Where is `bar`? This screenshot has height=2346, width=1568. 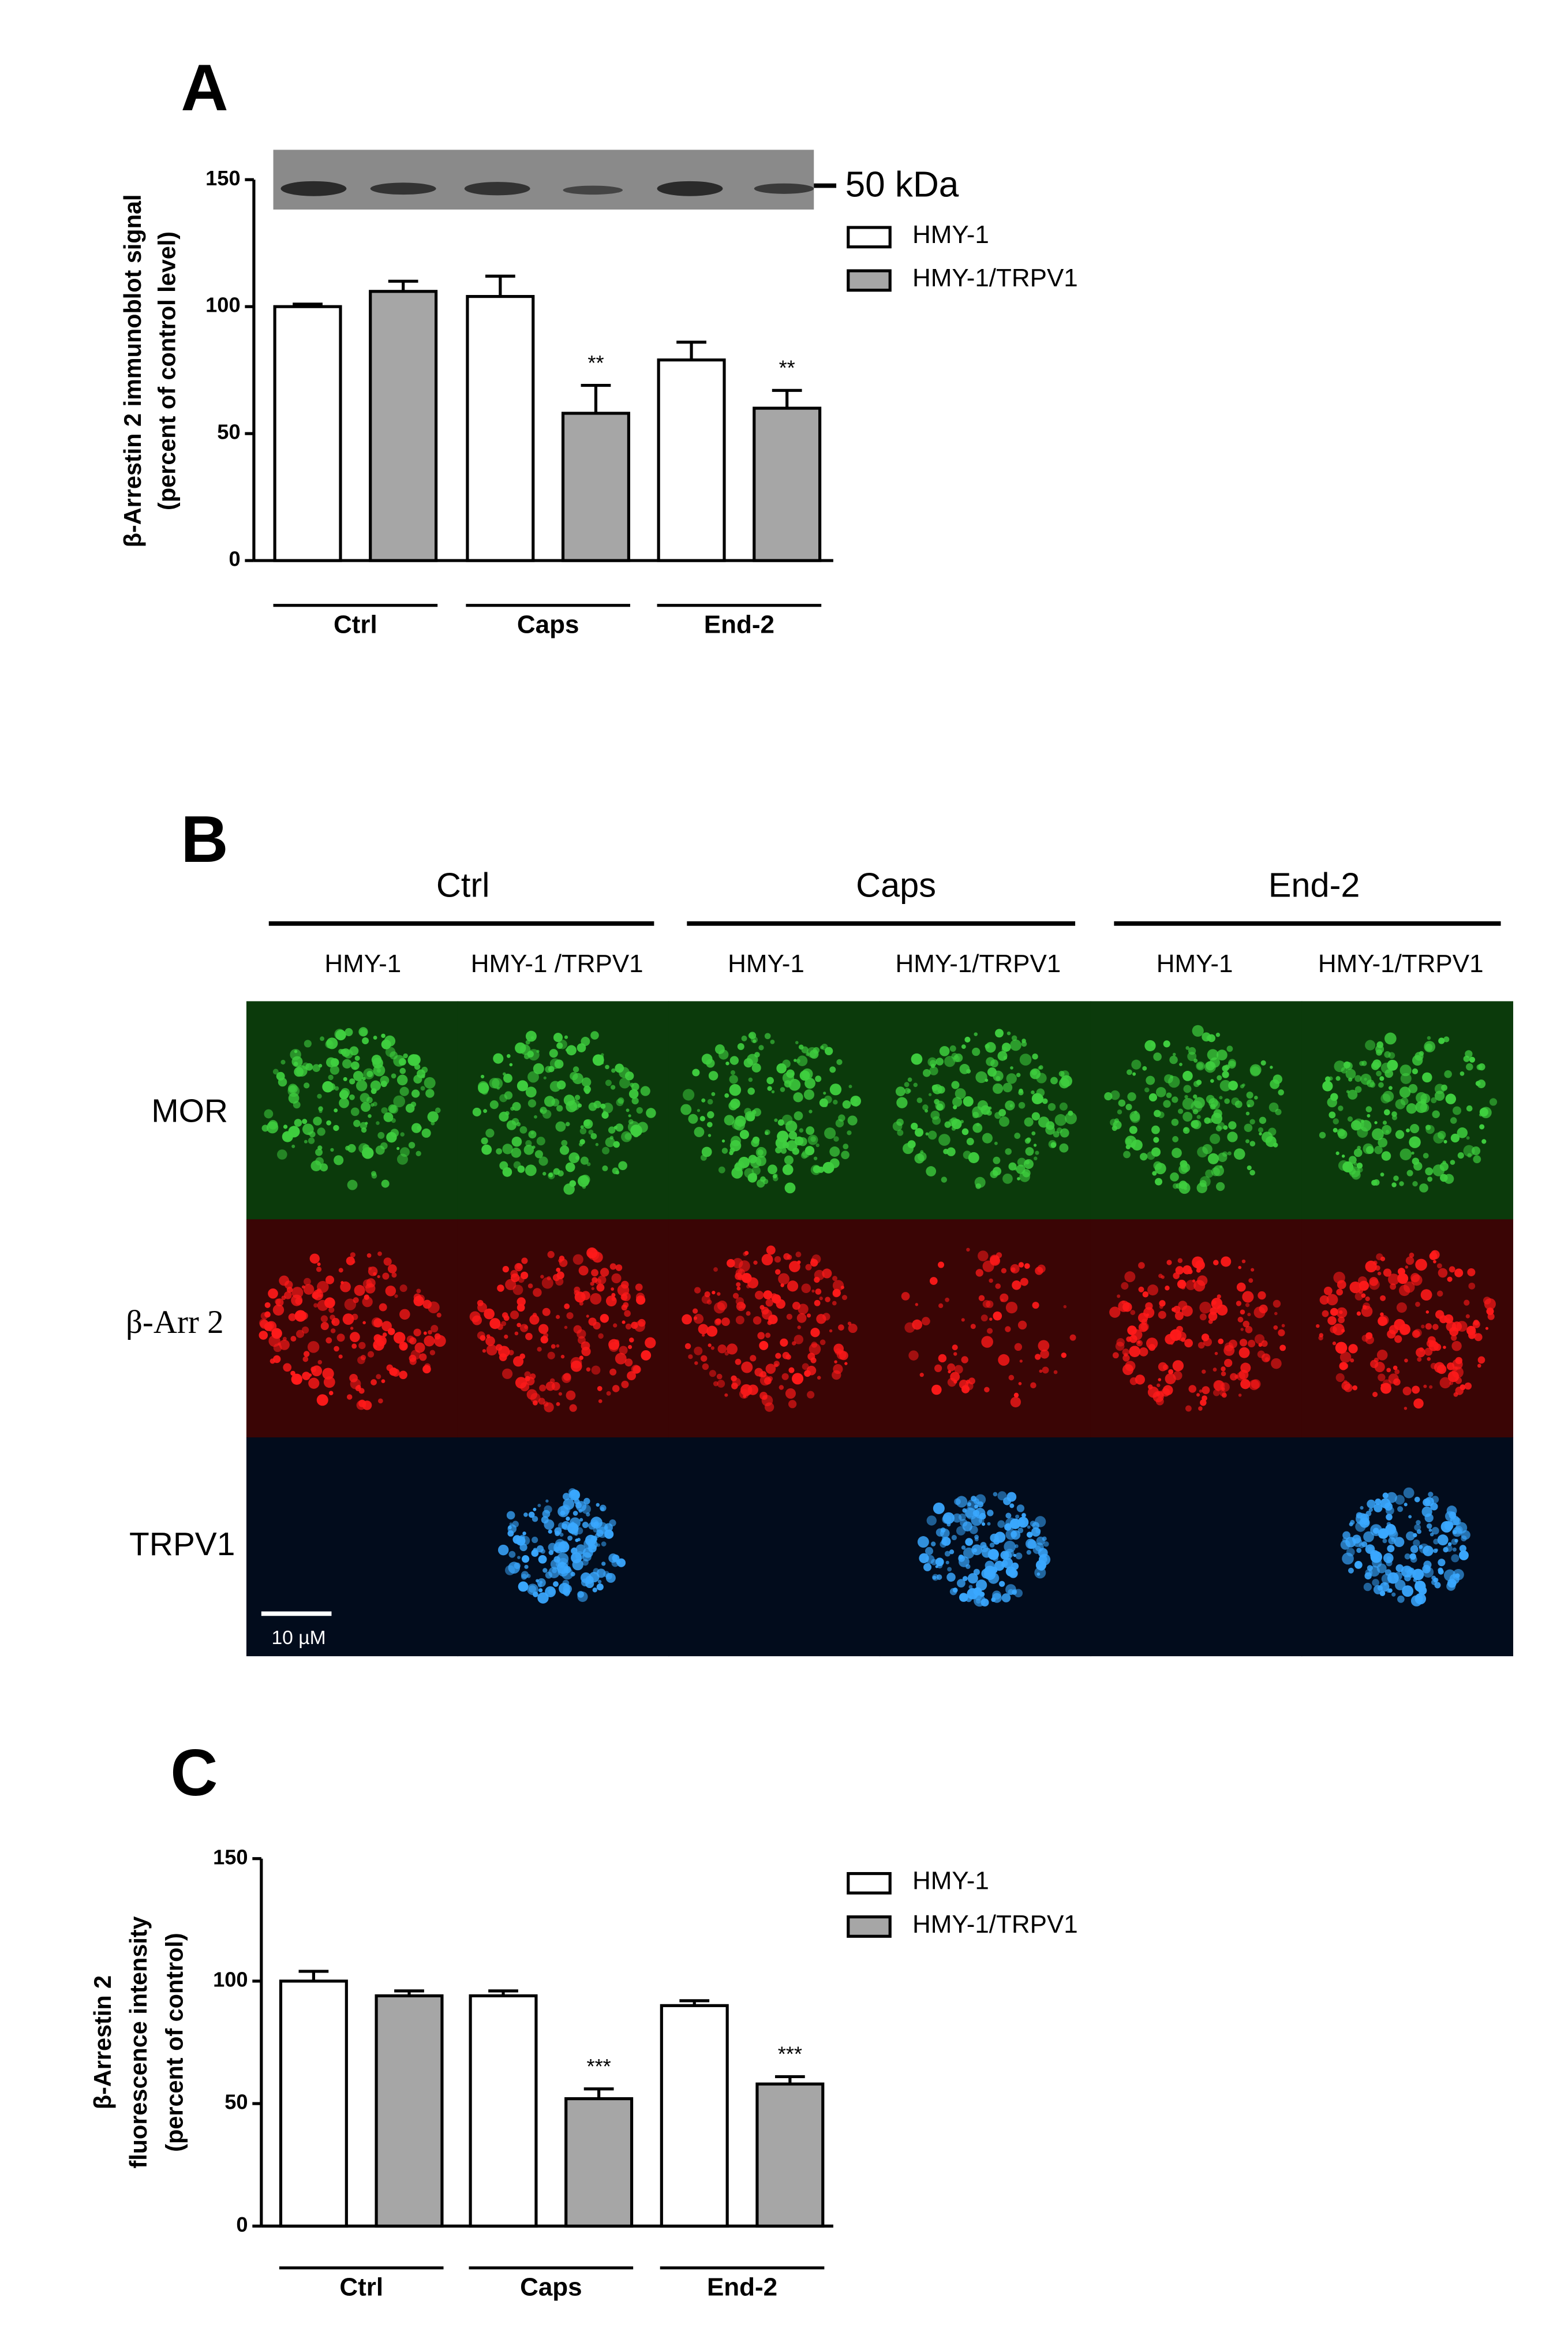 bar is located at coordinates (403, 426).